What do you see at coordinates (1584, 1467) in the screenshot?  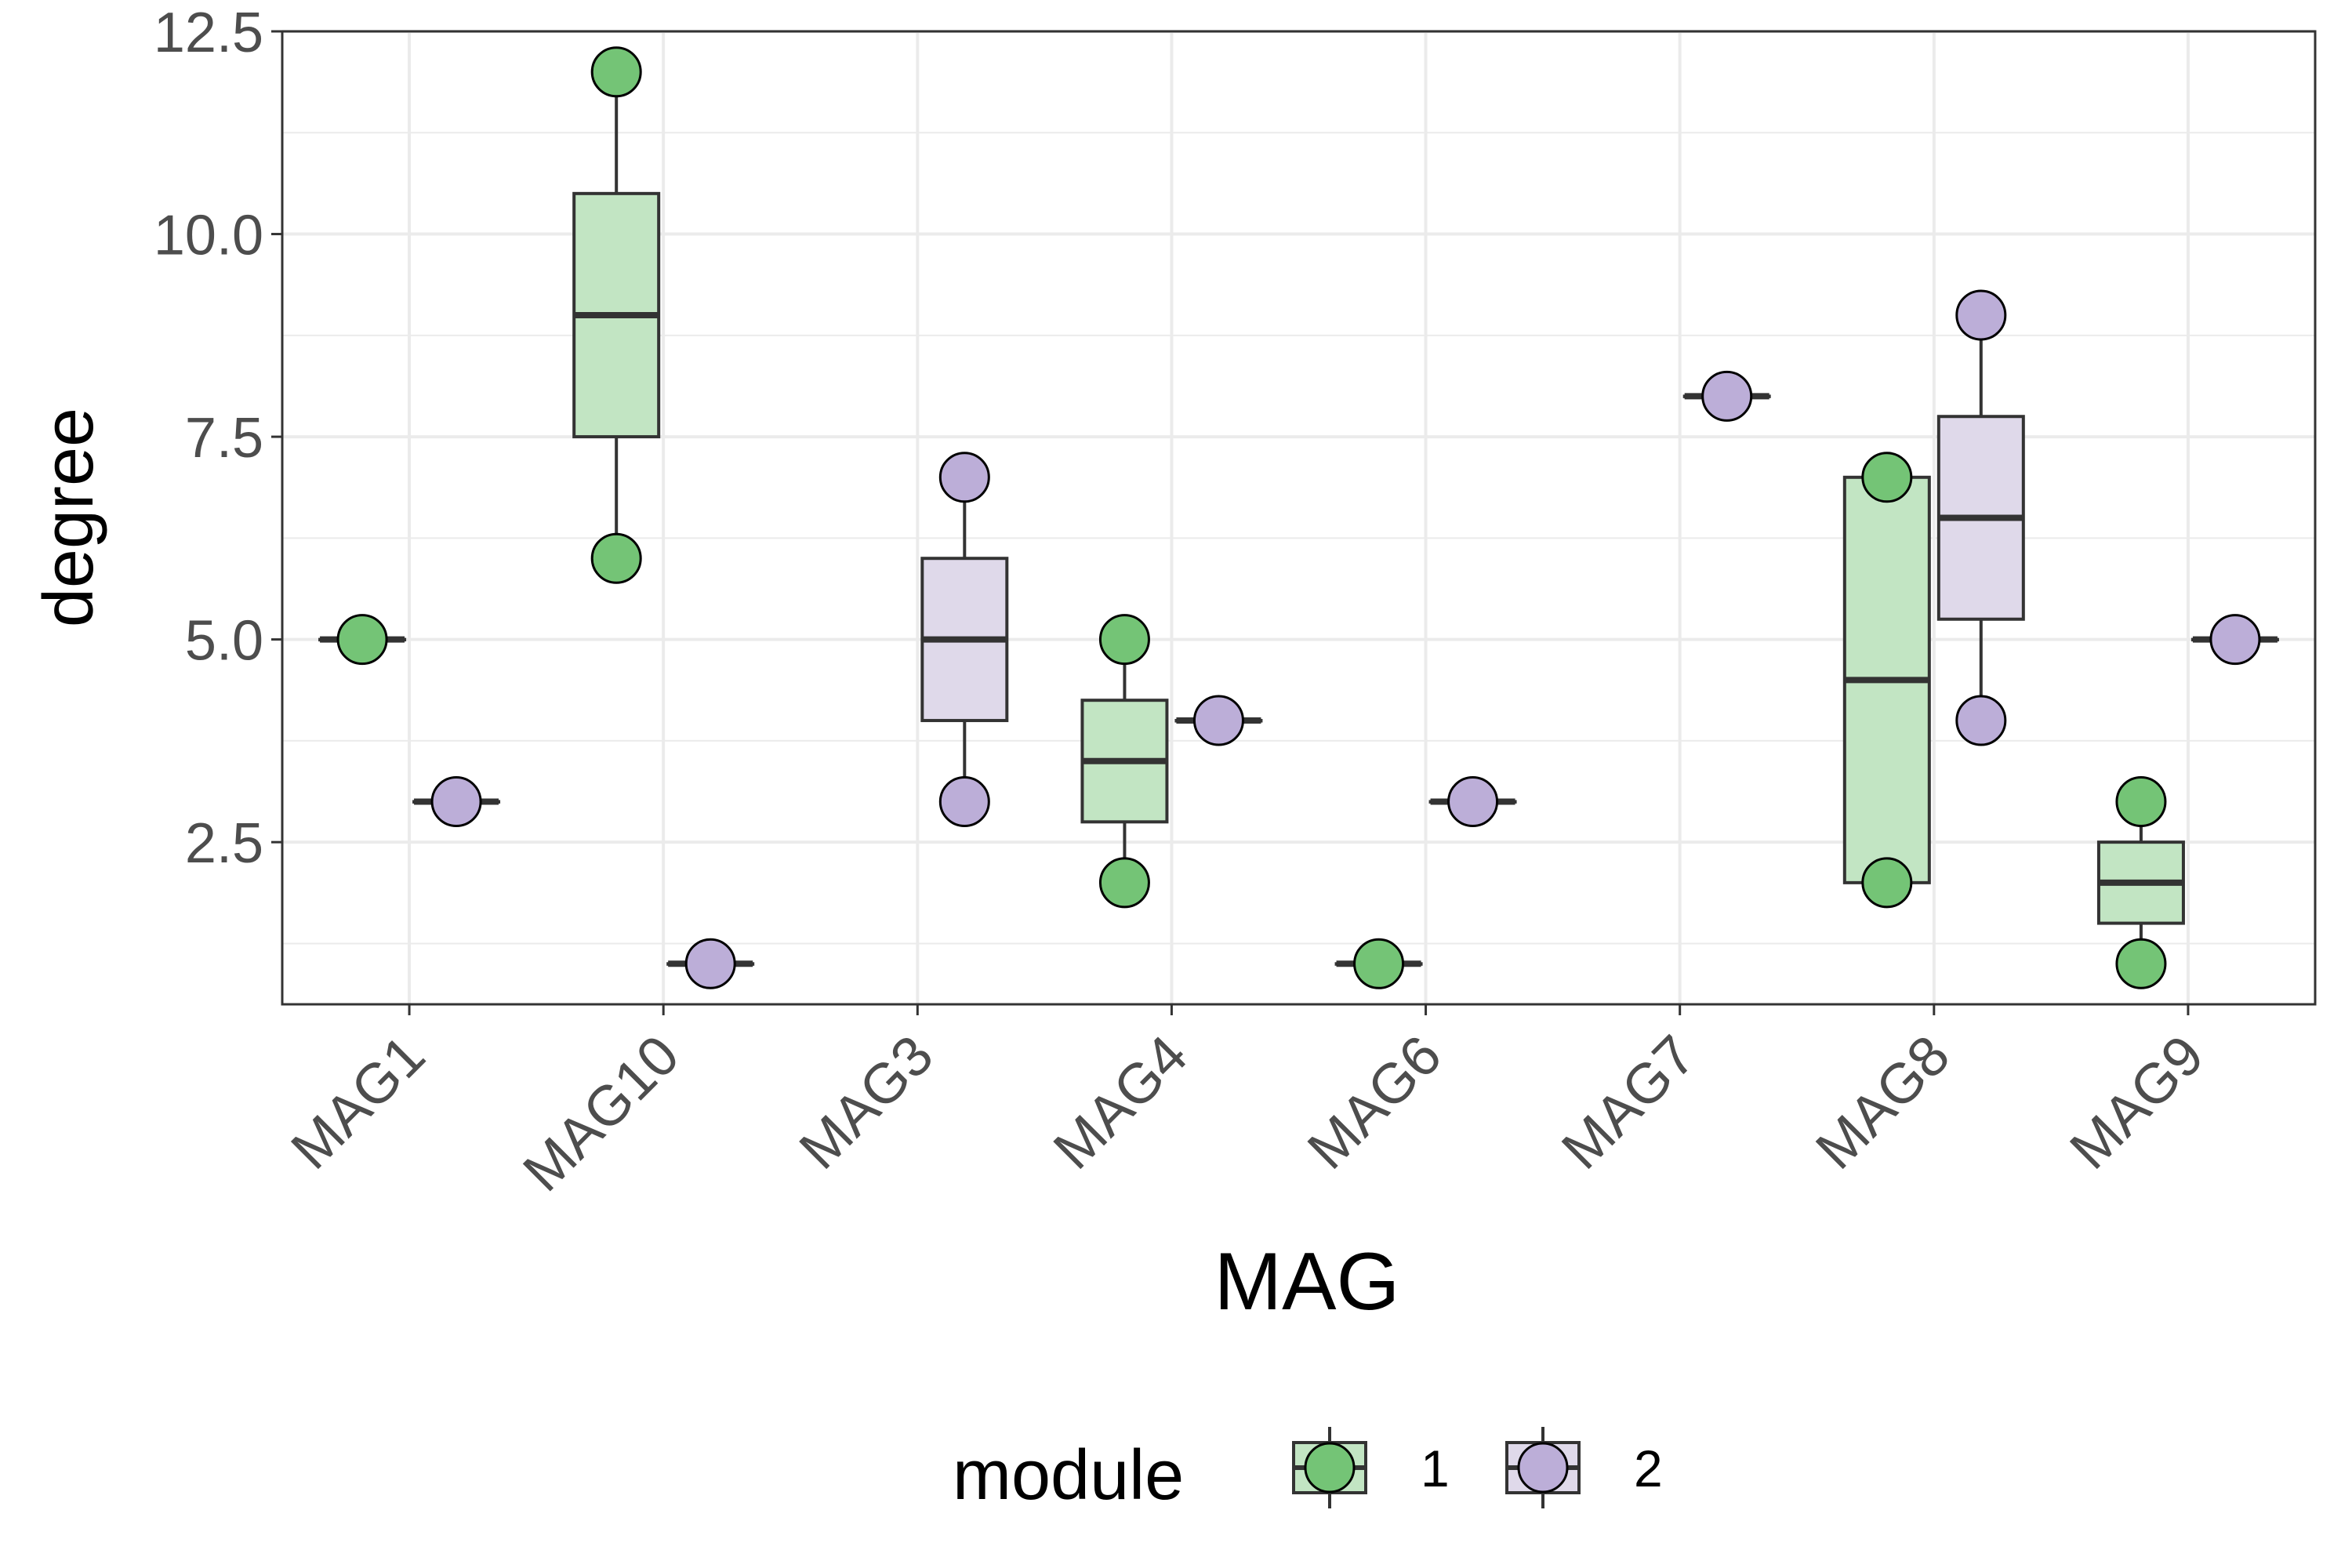 I see `legend-key-module-2: 2` at bounding box center [1584, 1467].